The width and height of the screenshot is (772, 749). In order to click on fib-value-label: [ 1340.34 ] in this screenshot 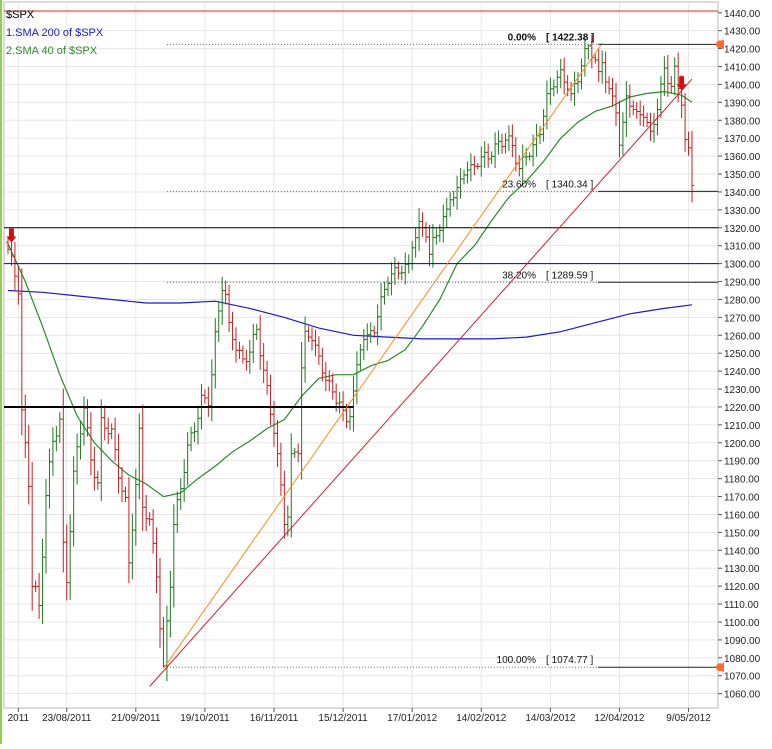, I will do `click(569, 184)`.